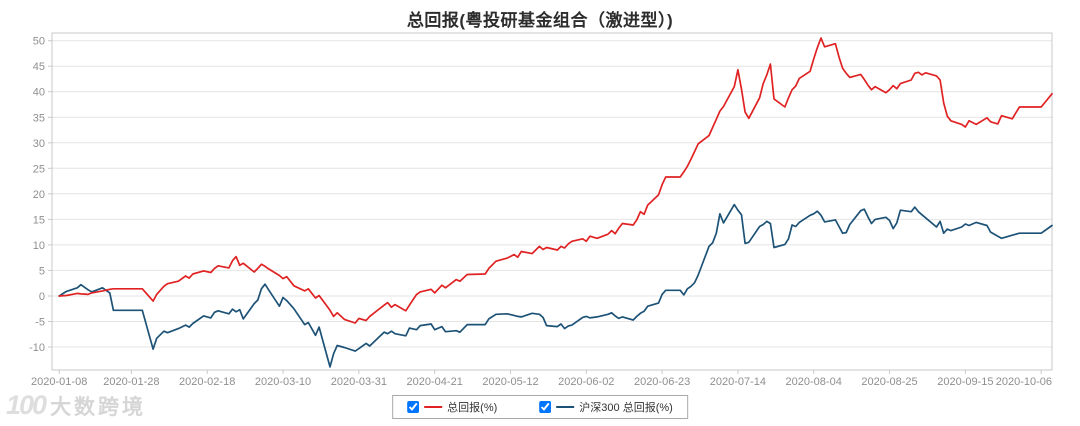  What do you see at coordinates (413, 407) in the screenshot?
I see `legend-checkbox-total-return` at bounding box center [413, 407].